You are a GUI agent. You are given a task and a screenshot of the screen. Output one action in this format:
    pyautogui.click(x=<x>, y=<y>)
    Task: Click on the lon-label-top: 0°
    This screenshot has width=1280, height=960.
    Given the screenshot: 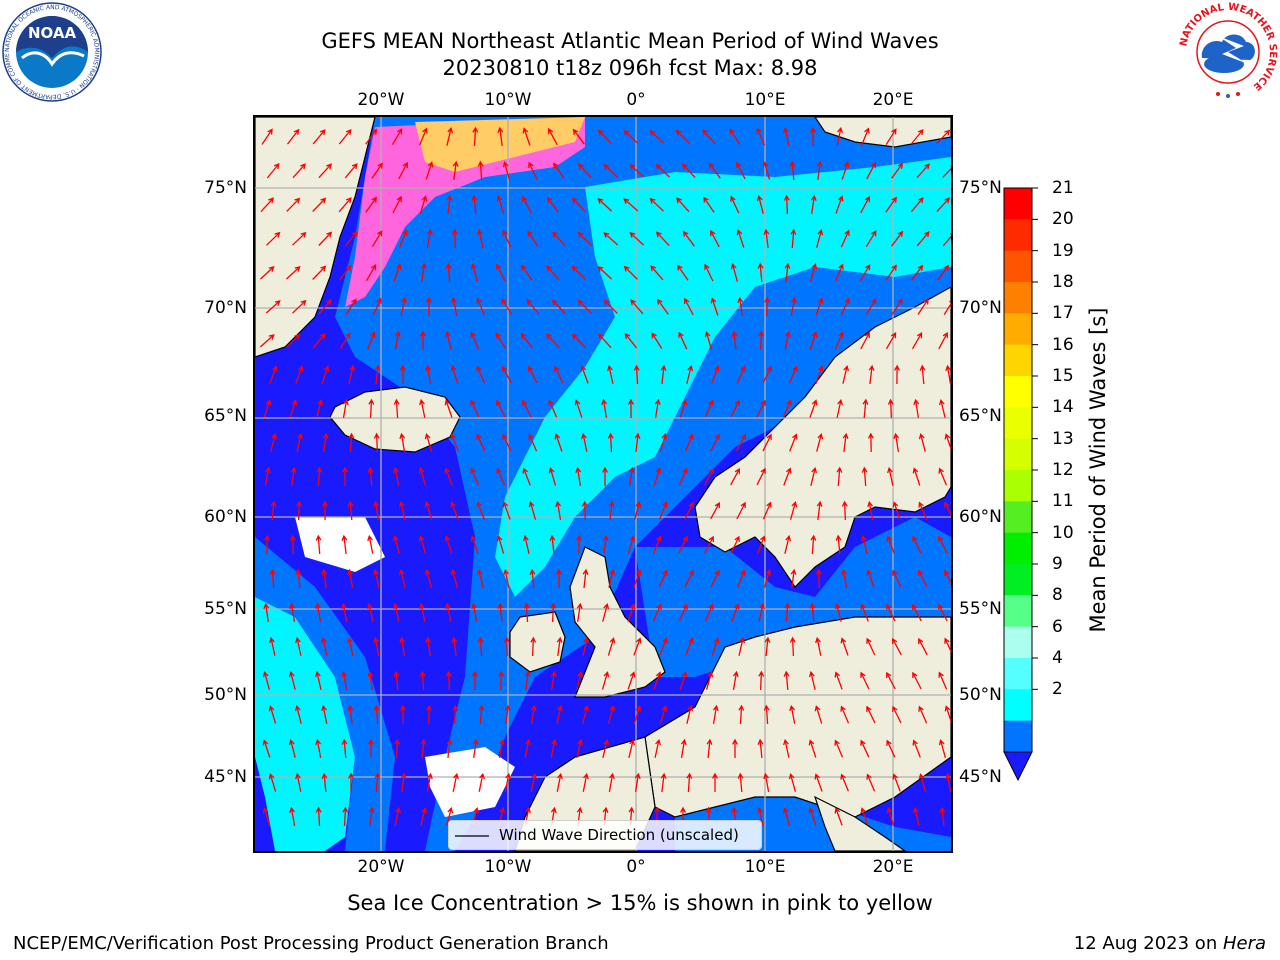 What is the action you would take?
    pyautogui.click(x=636, y=100)
    